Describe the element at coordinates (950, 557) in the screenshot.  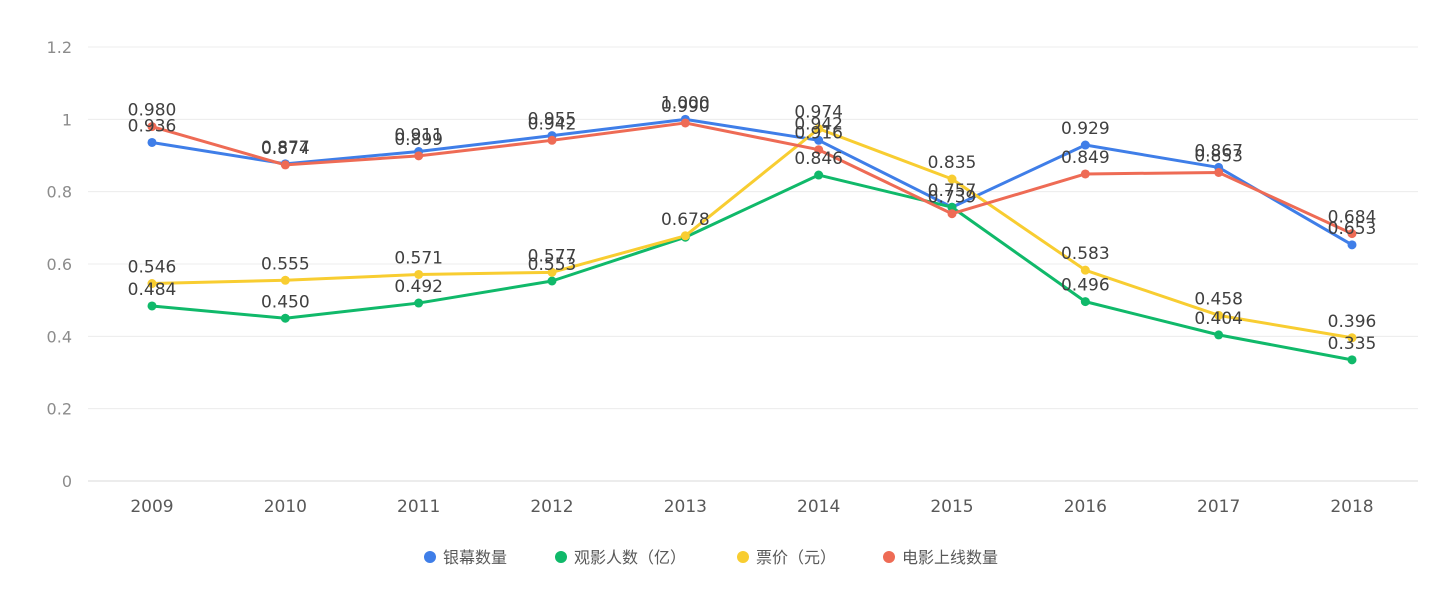
I see `legend-label: 电影上线数量` at that location.